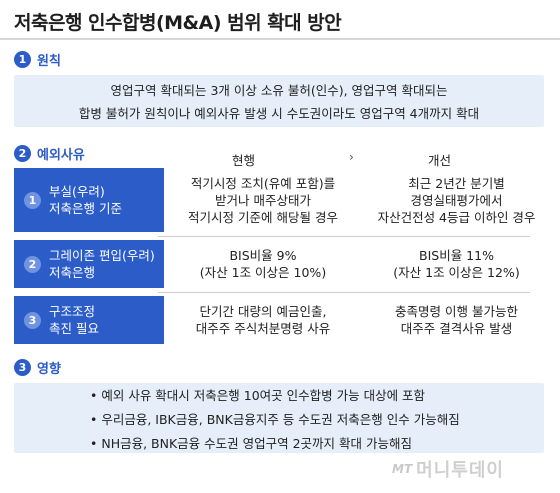 The height and width of the screenshot is (493, 560). I want to click on cell-line: 자산건전성 4등급 이하인 경우, so click(456, 217).